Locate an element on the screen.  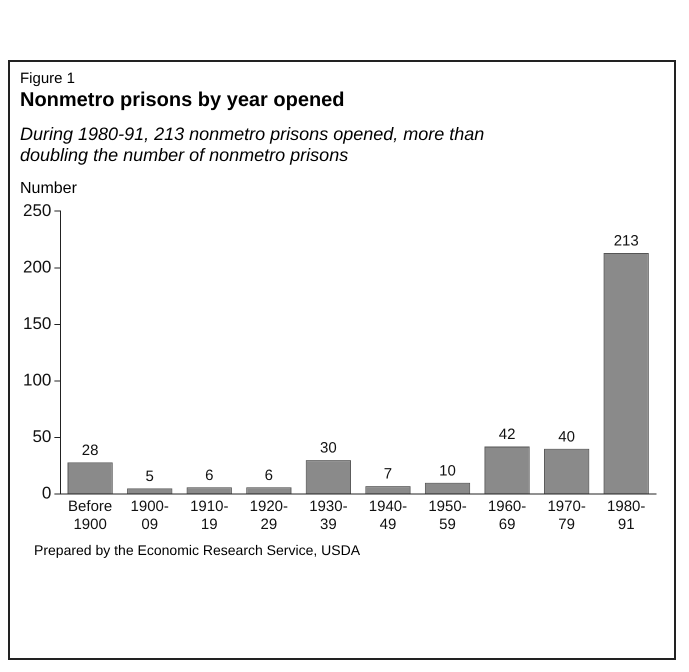
x-tick-label: Before 1900 is located at coordinates (90, 516).